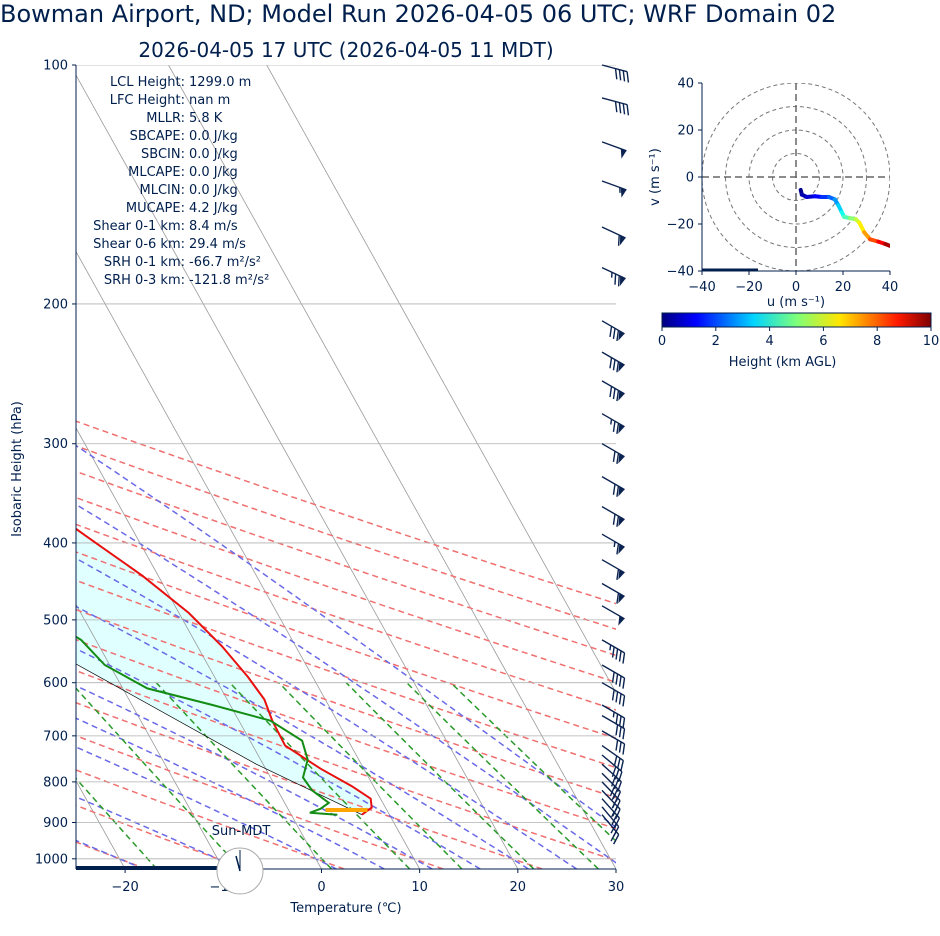  Describe the element at coordinates (55, 782) in the screenshot. I see `y-tick-label: 800` at that location.